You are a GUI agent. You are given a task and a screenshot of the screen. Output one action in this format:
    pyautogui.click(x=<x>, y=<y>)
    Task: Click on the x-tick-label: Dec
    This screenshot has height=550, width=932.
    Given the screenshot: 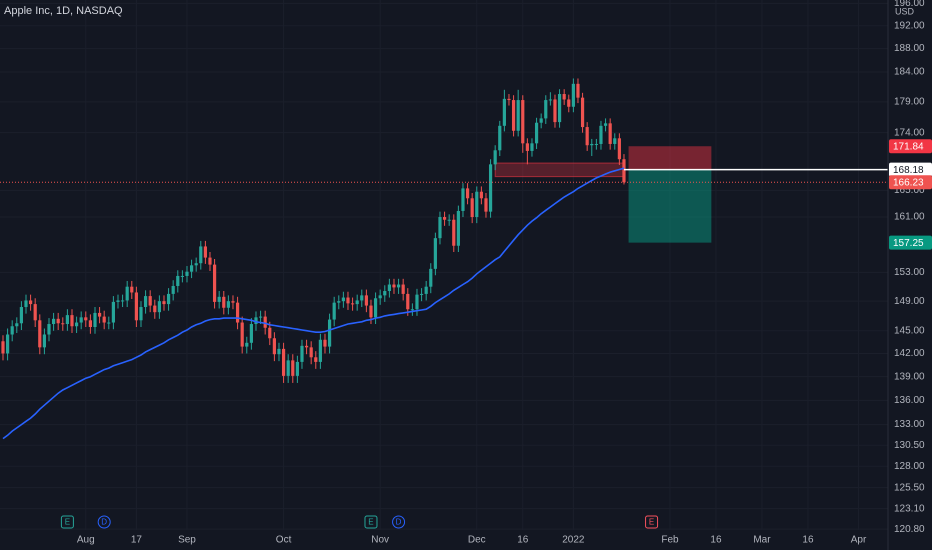 What is the action you would take?
    pyautogui.click(x=477, y=540)
    